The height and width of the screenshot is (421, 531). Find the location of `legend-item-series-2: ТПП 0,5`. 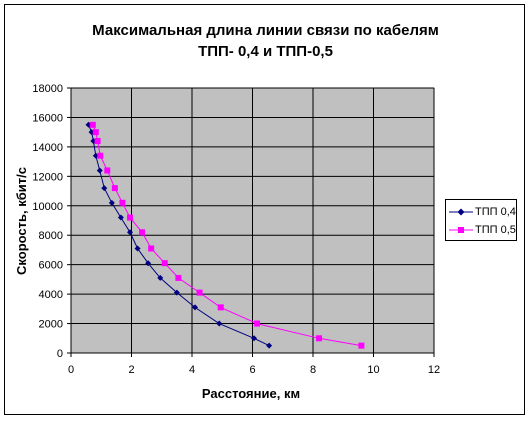

legend-item-series-2: ТПП 0,5 is located at coordinates (482, 230).